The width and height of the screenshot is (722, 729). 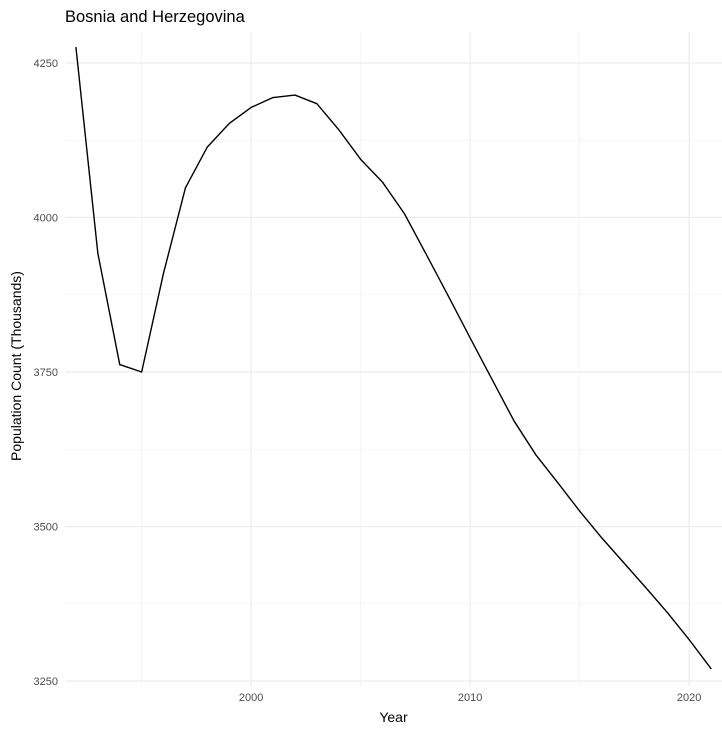 I want to click on y-tick-label: 4250, so click(x=46, y=64).